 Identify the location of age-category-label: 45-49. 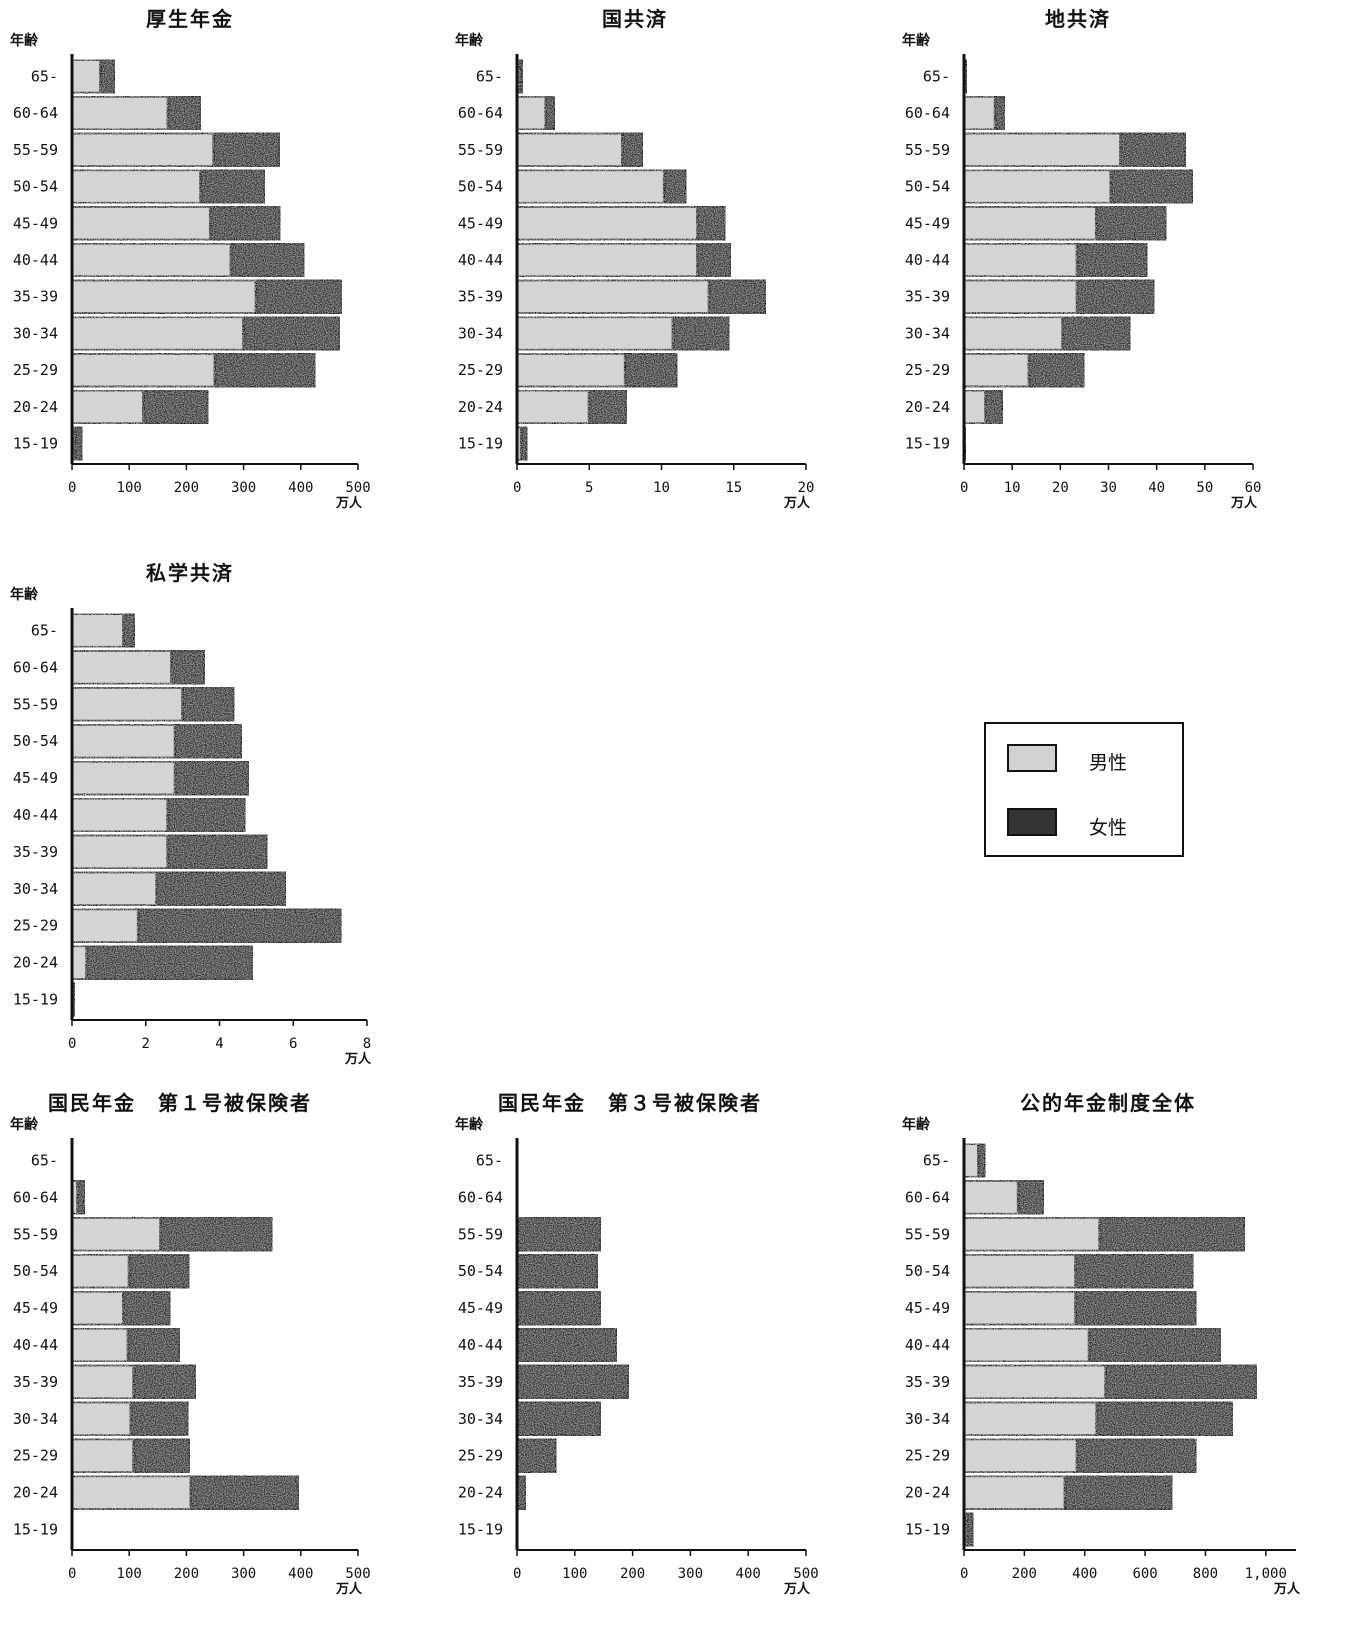
(480, 223).